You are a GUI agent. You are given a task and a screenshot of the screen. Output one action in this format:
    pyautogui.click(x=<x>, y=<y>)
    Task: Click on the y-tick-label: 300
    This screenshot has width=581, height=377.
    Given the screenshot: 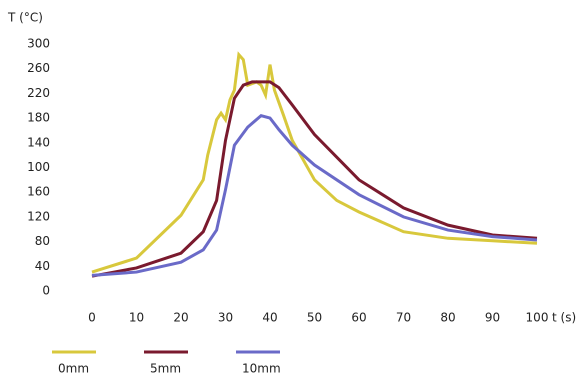 What is the action you would take?
    pyautogui.click(x=38, y=44)
    